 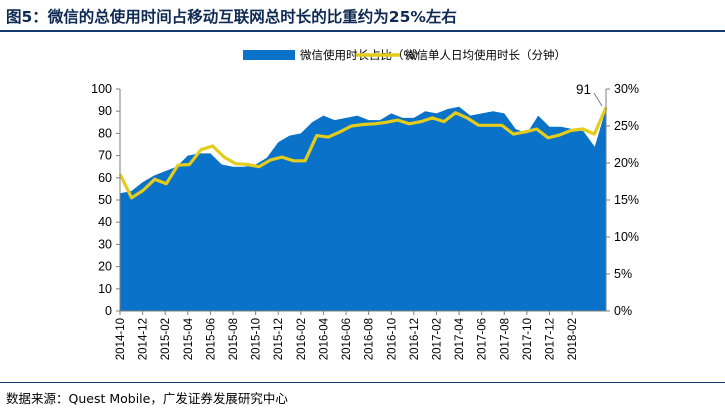 What do you see at coordinates (362, 382) in the screenshot?
I see `source-divider` at bounding box center [362, 382].